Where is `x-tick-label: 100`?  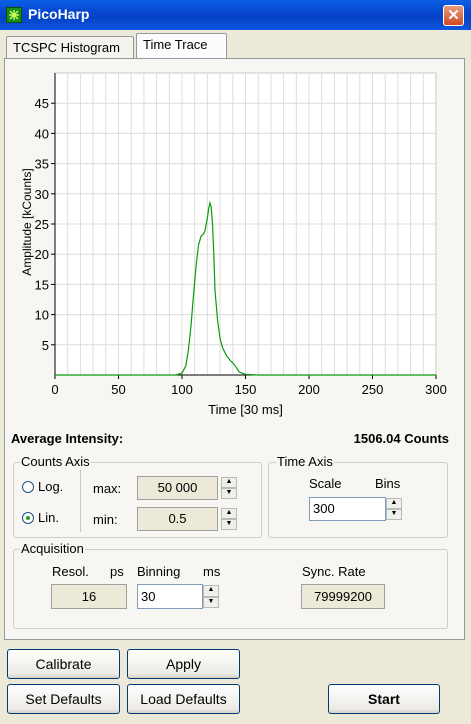
x-tick-label: 100 is located at coordinates (182, 389).